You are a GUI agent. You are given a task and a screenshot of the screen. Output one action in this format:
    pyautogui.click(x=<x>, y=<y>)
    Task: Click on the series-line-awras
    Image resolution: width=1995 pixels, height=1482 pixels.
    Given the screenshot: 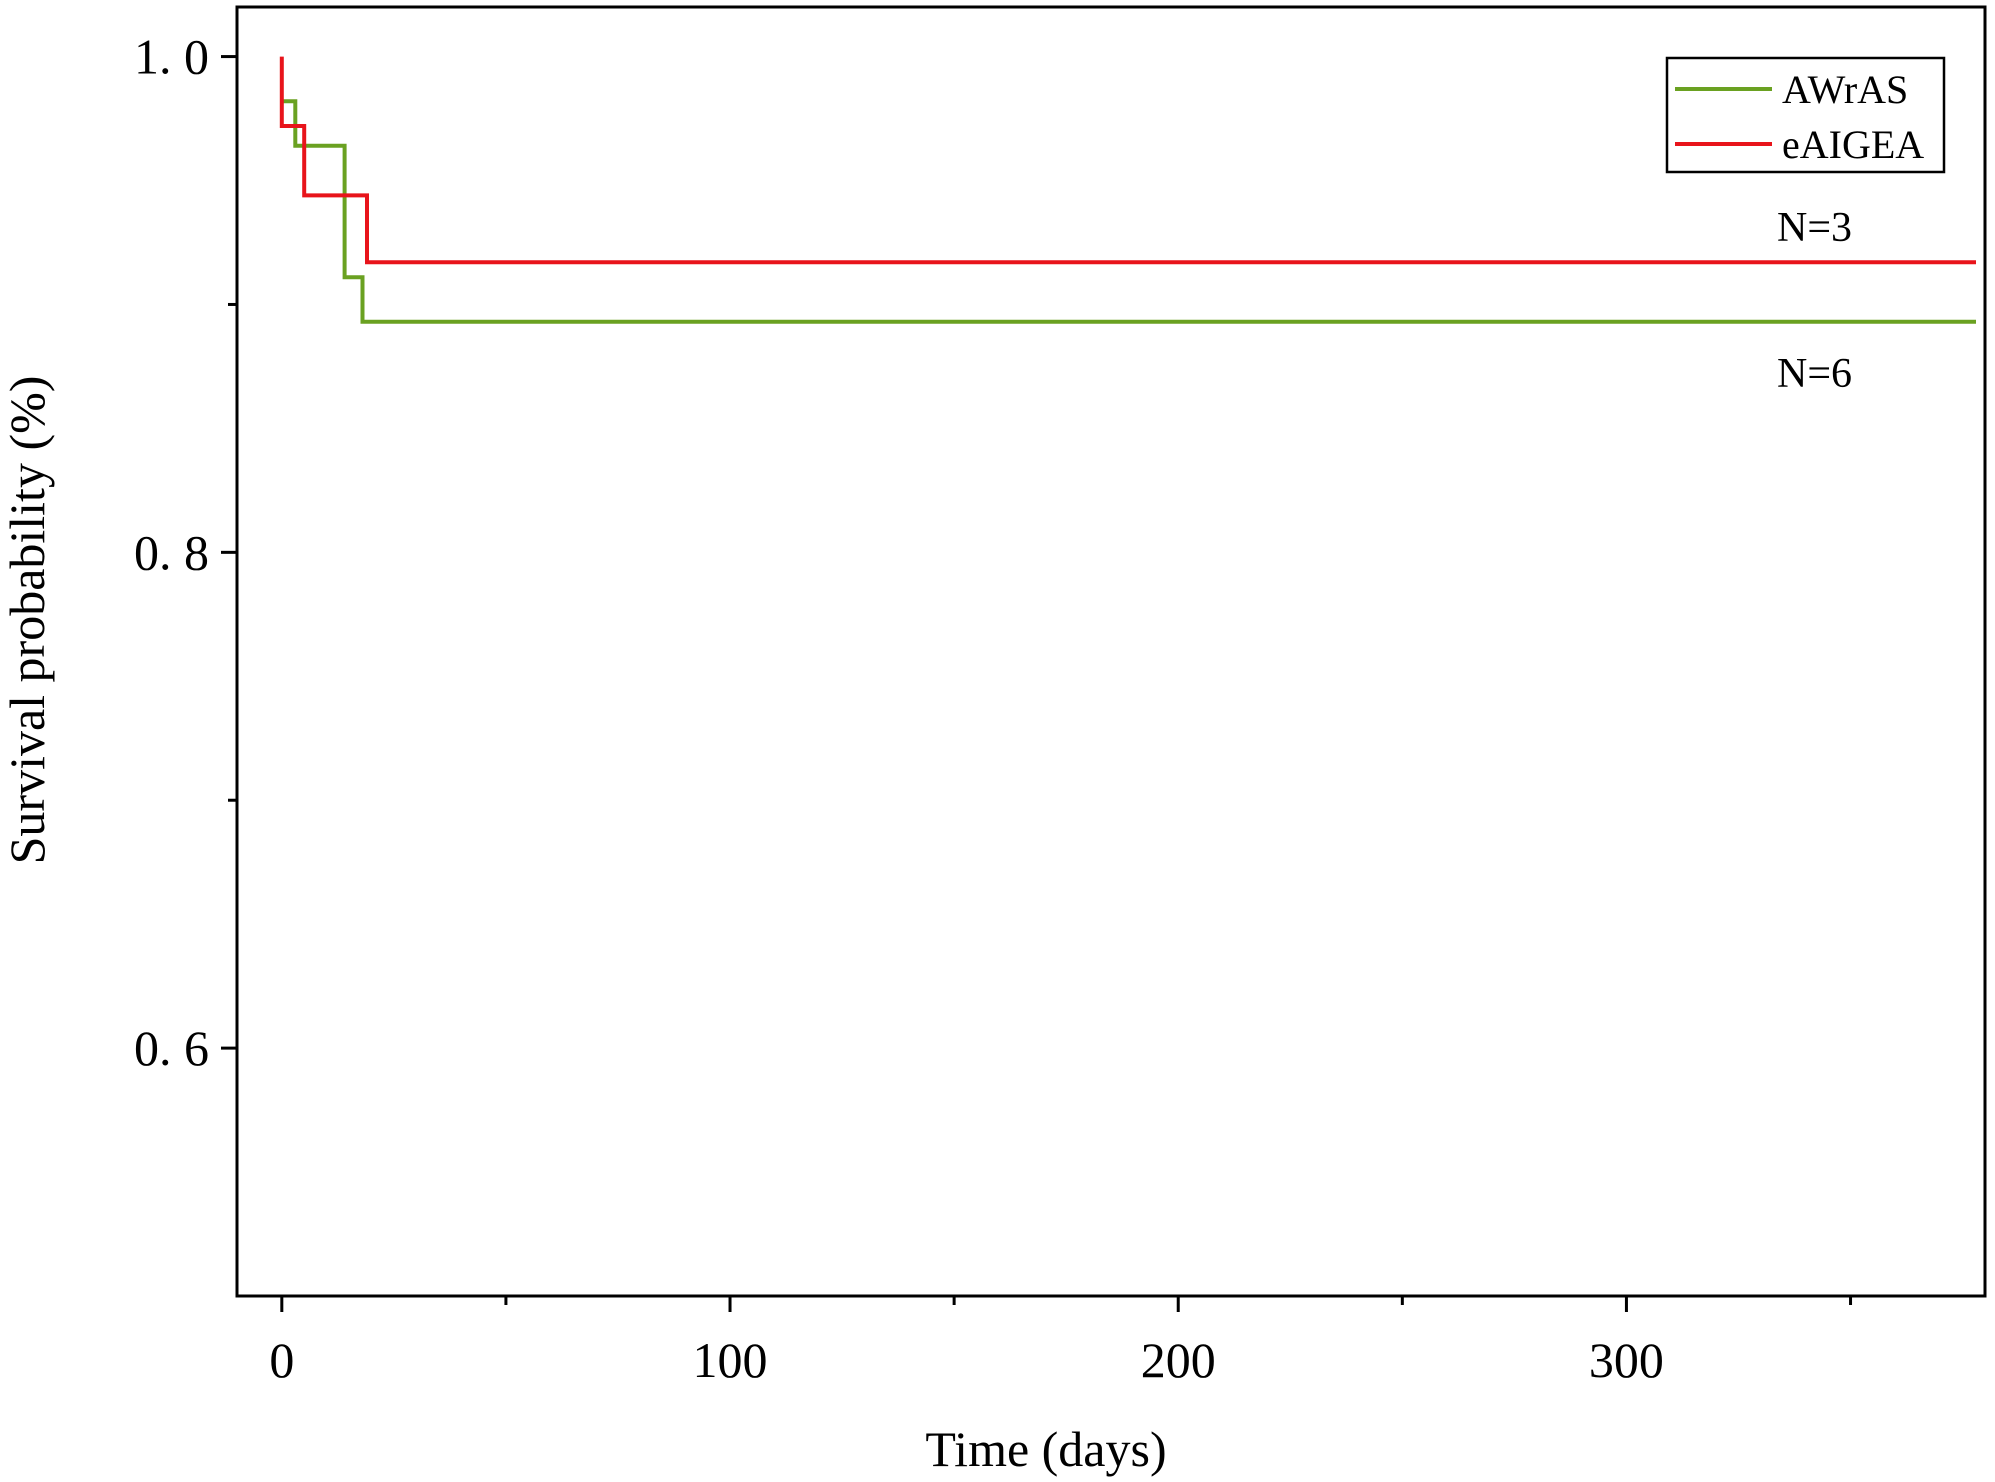 What is the action you would take?
    pyautogui.click(x=1128, y=211)
    